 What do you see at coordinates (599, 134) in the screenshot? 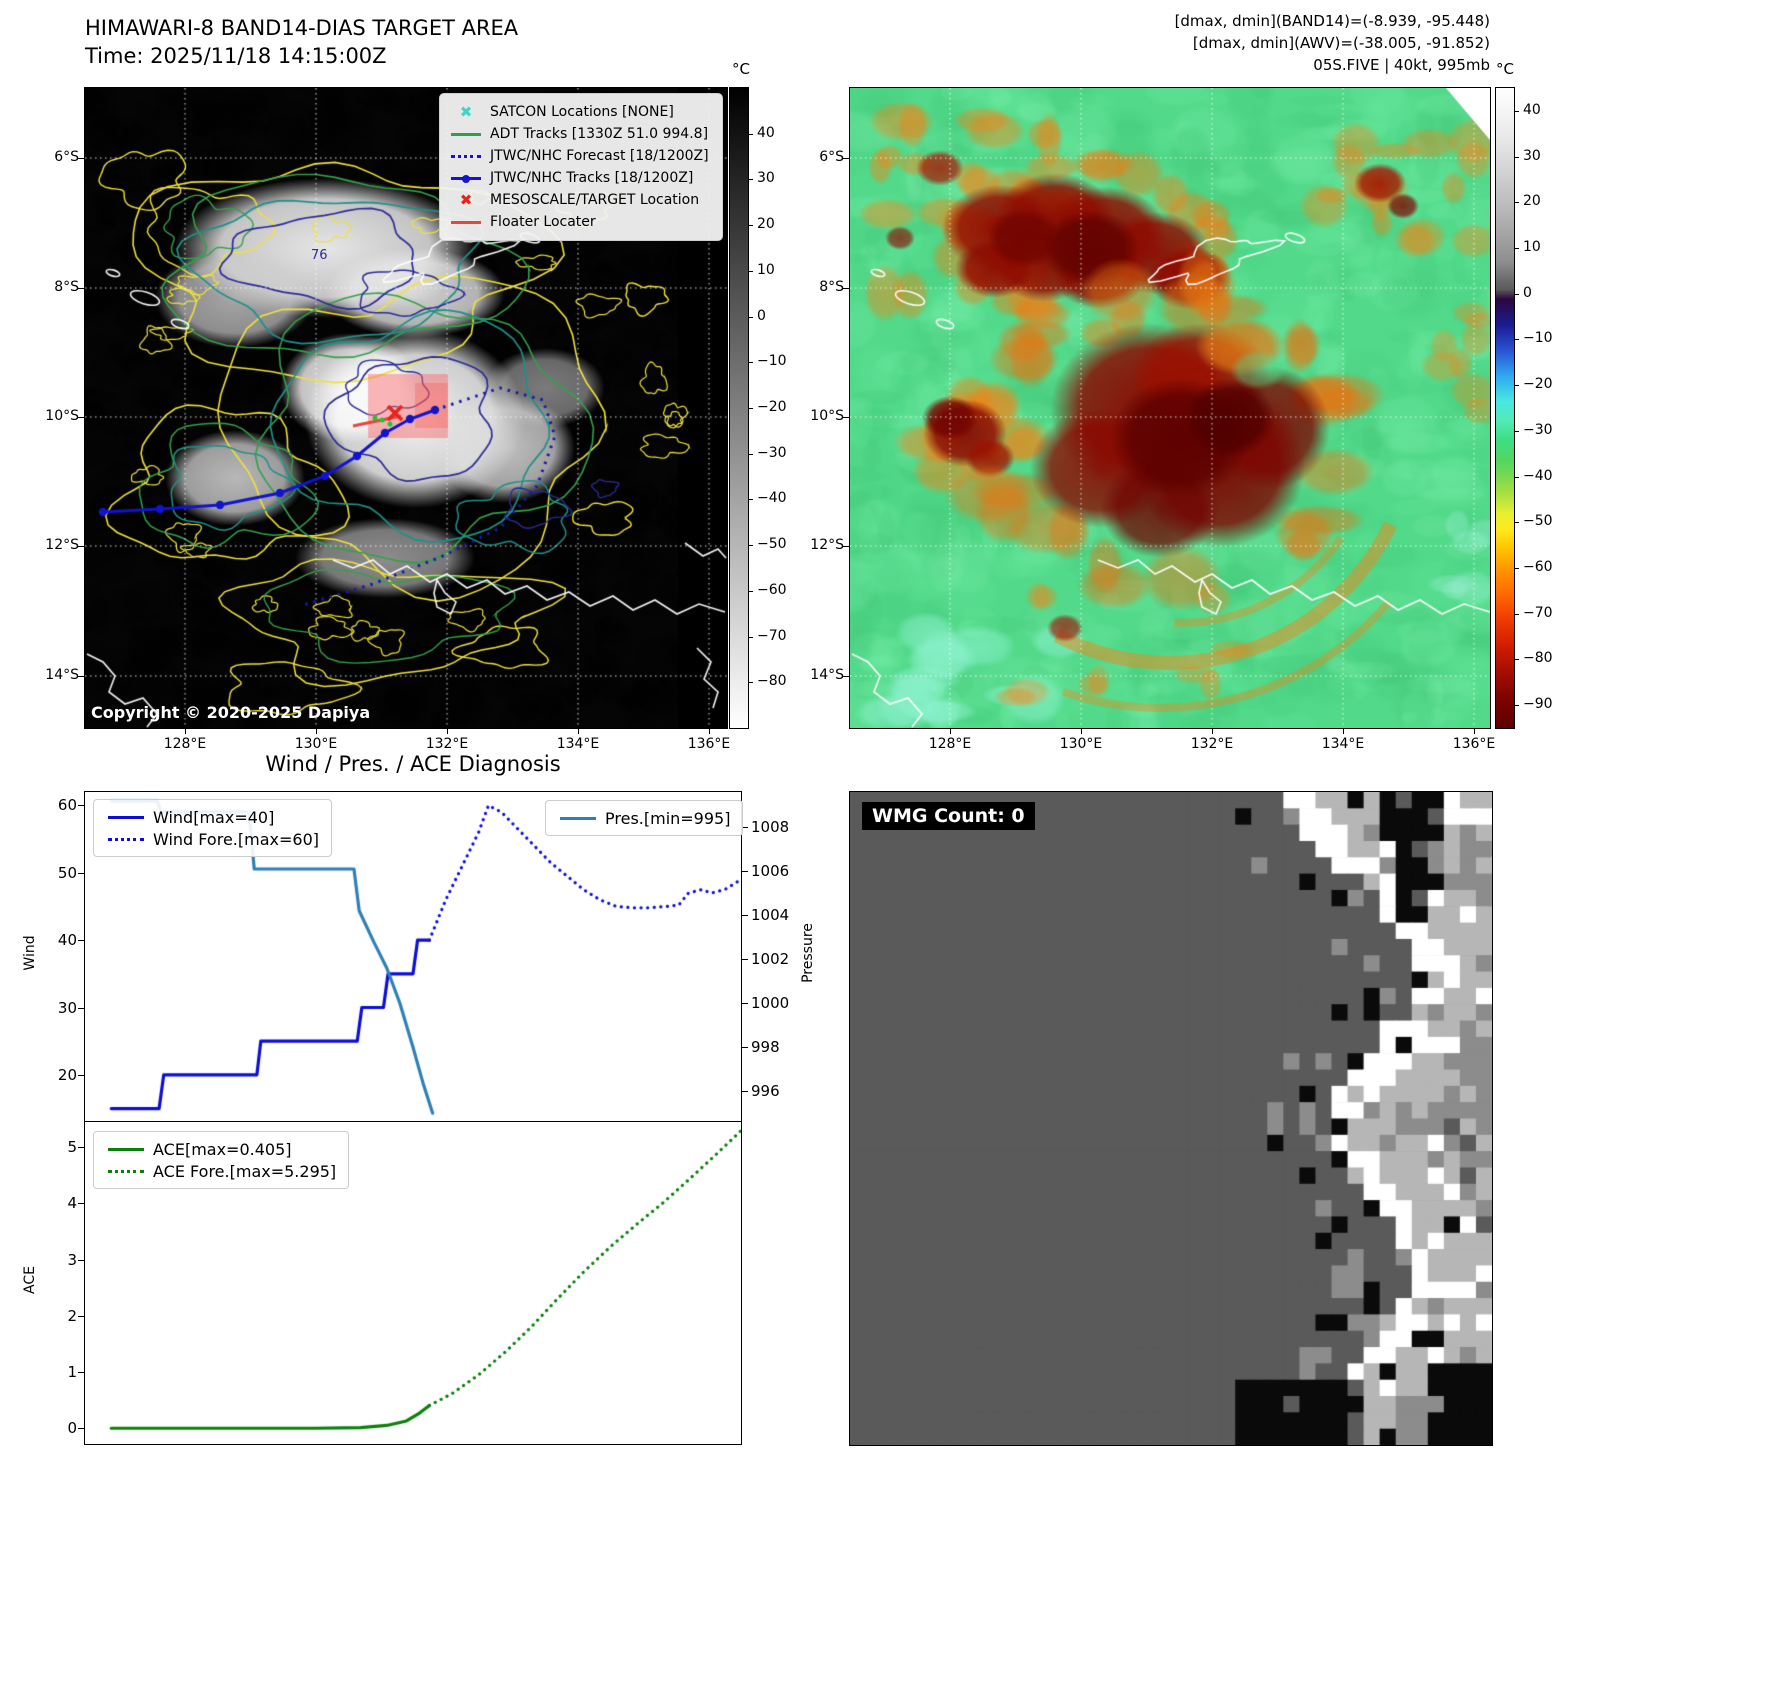
I see `legend-label: ADT Tracks [1330Z 51.0 994.8]` at bounding box center [599, 134].